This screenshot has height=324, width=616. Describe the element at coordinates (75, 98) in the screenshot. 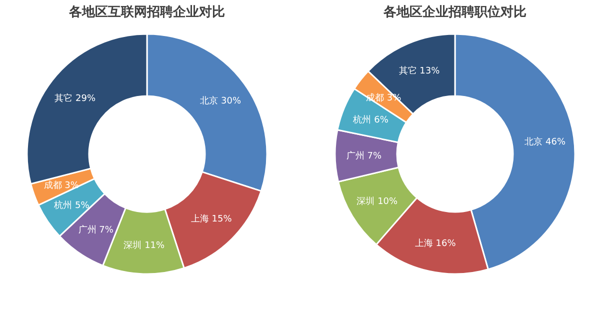

I see `slice-label: 其它 29%` at that location.